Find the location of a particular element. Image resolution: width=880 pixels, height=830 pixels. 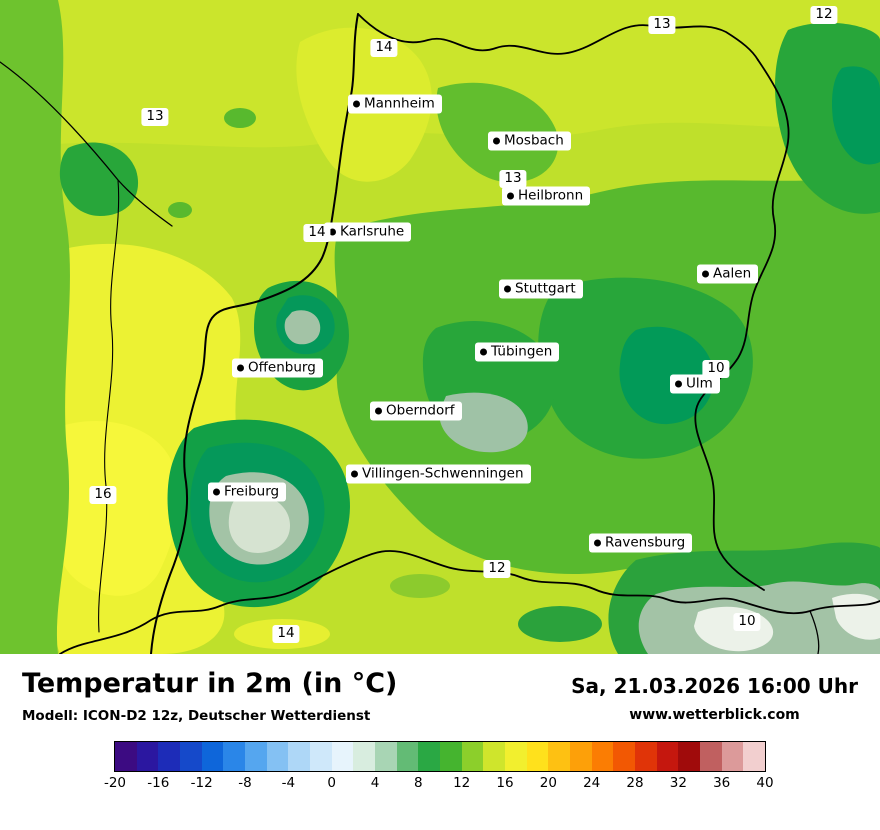

colorbar-tick-label: 28 is located at coordinates (635, 783).